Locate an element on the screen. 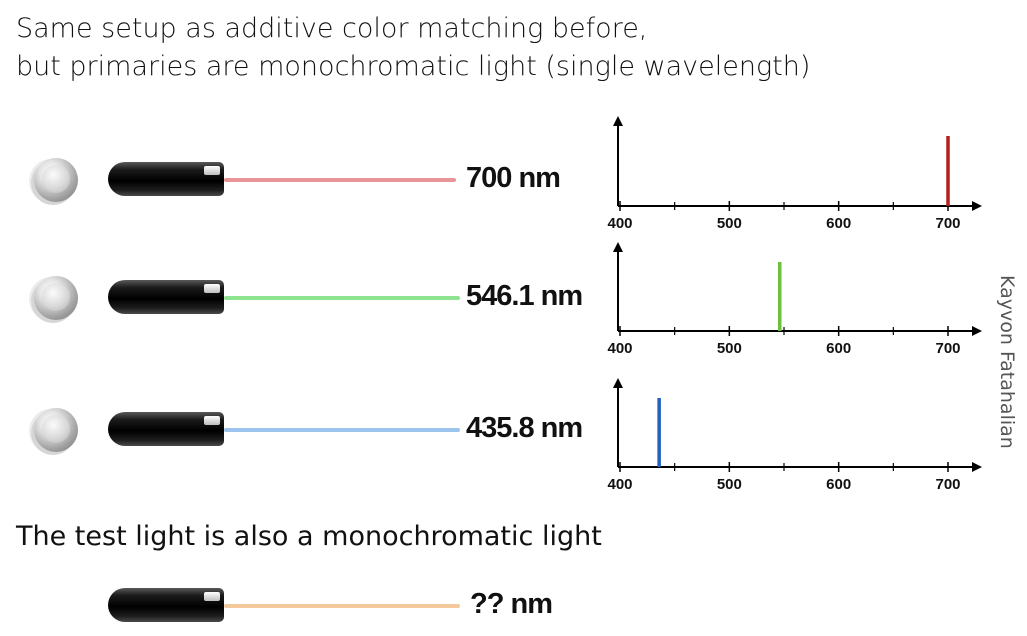 The height and width of the screenshot is (636, 1027). primary-light-blue: 435.8 nm is located at coordinates (300, 430).